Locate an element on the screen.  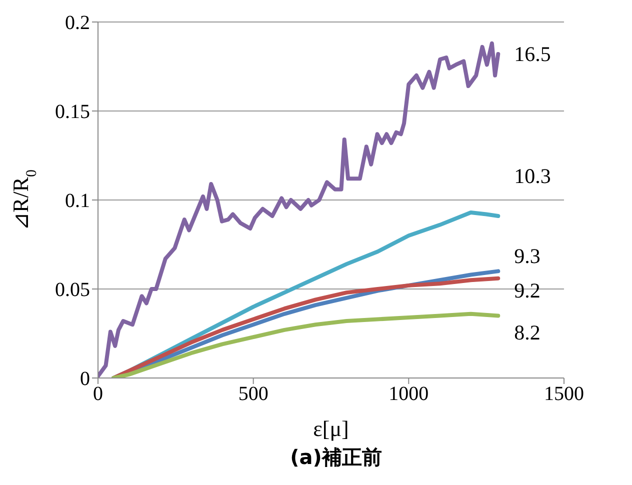
series-label: 16.5 is located at coordinates (532, 54).